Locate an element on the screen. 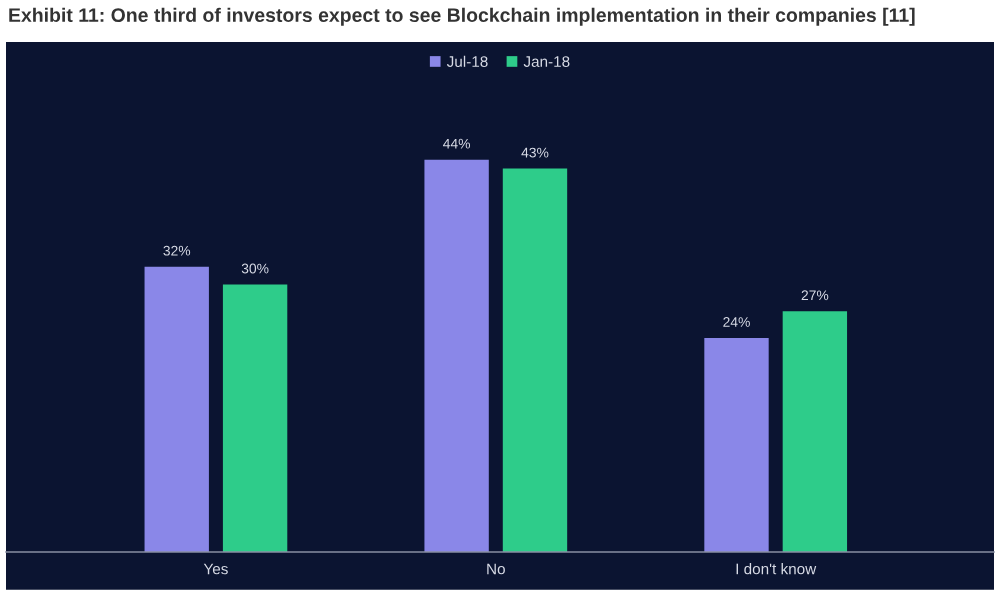  chart-title: Exhibit 11: One third of investors expect to see Blockchain implementation in their companies [11] is located at coordinates (462, 16).